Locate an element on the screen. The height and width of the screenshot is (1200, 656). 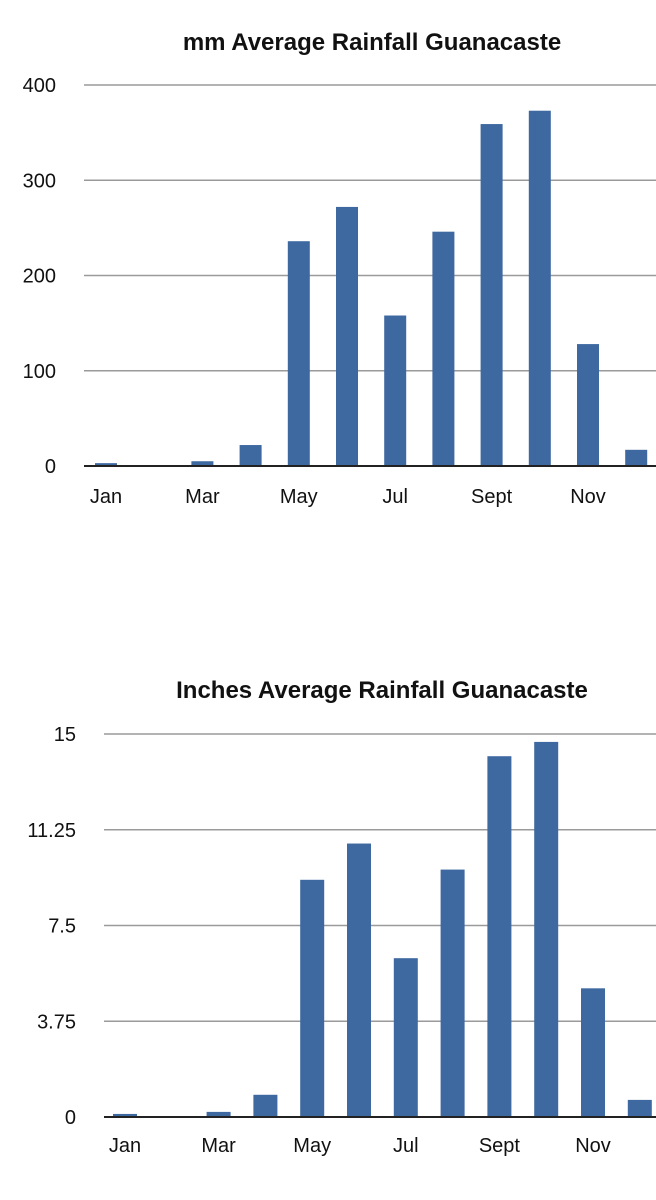
y-tick-labels: 0 3.75 7.5 11.25 15 is located at coordinates (51, 926).